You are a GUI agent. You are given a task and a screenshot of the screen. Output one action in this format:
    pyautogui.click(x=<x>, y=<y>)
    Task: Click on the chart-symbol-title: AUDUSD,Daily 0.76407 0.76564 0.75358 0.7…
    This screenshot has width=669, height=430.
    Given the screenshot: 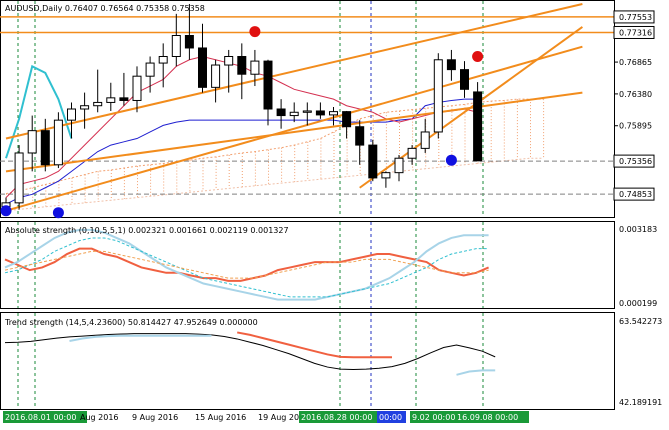 What is the action you would take?
    pyautogui.click(x=105, y=8)
    